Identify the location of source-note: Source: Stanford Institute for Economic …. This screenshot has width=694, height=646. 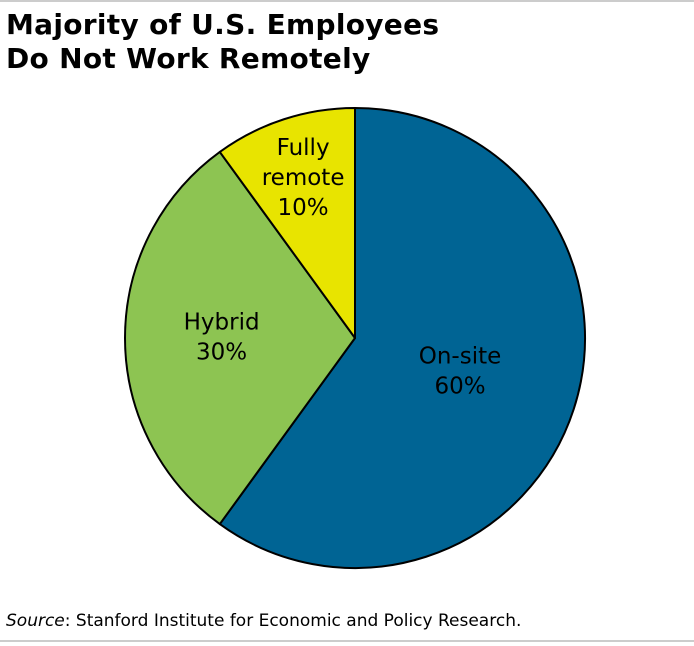
(263, 621).